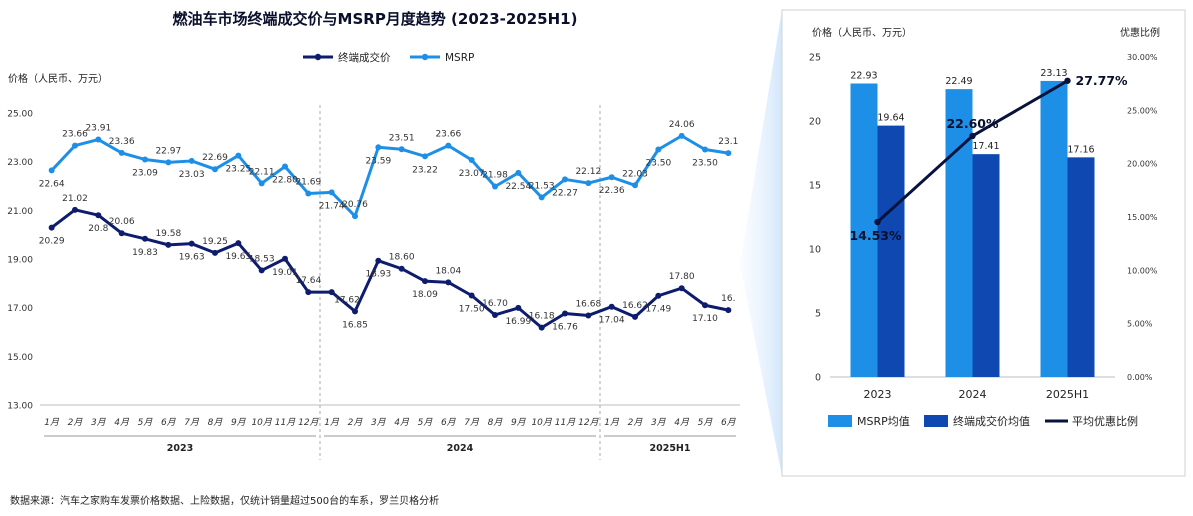 The image size is (1193, 516). I want to click on y-tick-label: 15.00, so click(20, 358).